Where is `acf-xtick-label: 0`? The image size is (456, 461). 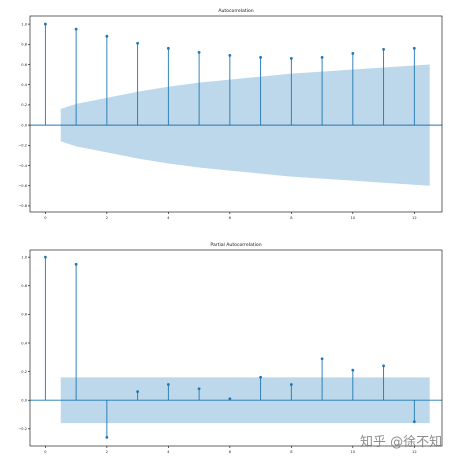 acf-xtick-label: 0 is located at coordinates (45, 218).